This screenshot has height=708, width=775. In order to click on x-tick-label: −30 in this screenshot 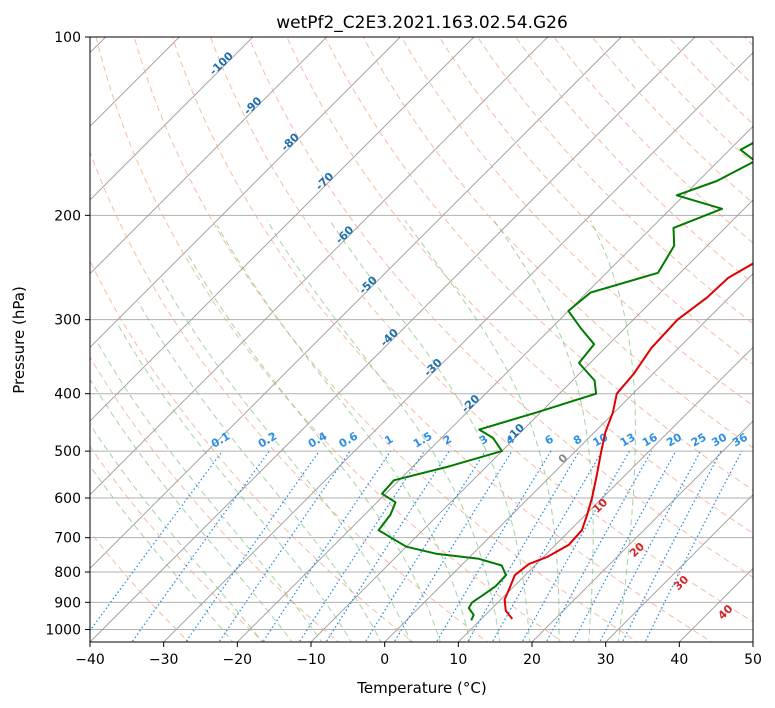, I will do `click(164, 660)`.